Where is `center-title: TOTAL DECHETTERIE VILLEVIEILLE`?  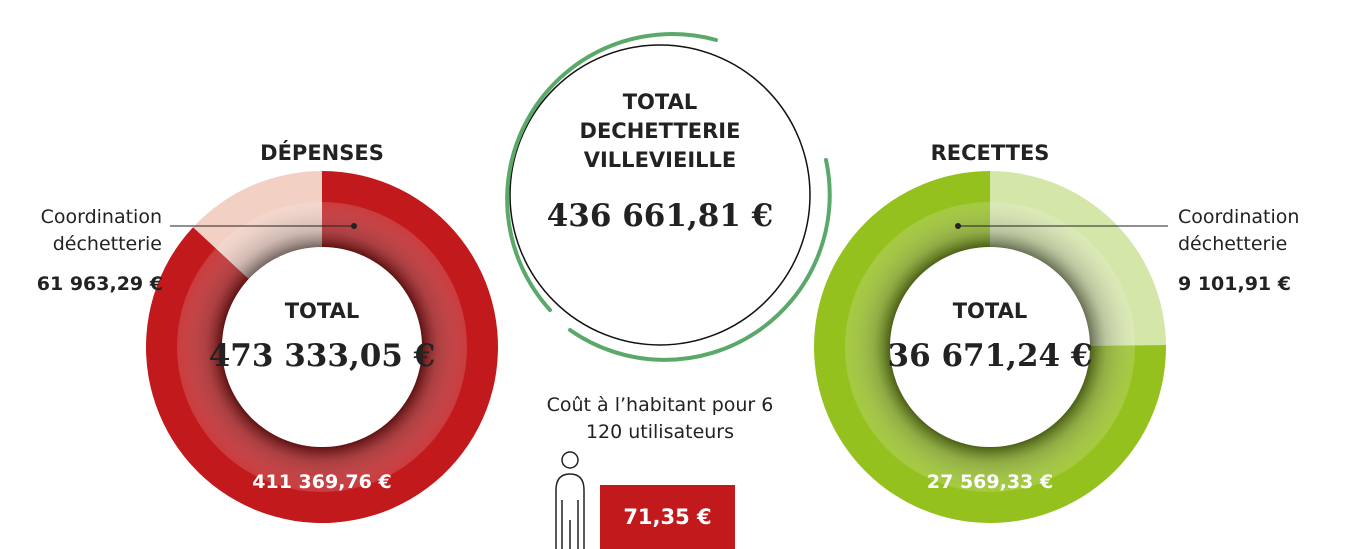
center-title: TOTAL DECHETTERIE VILLEVIEILLE is located at coordinates (660, 131).